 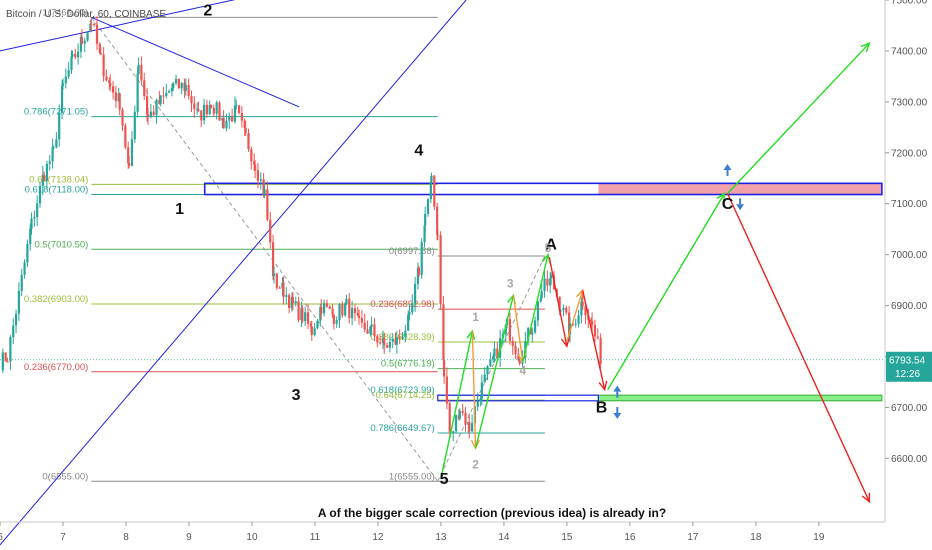 I want to click on y-tick-label: 7300.00, so click(x=909, y=102).